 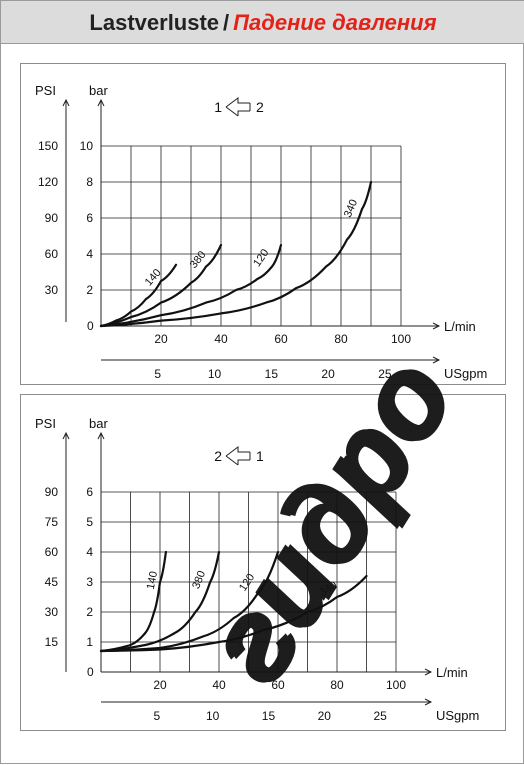 I want to click on series-label-140: 140, so click(x=152, y=580).